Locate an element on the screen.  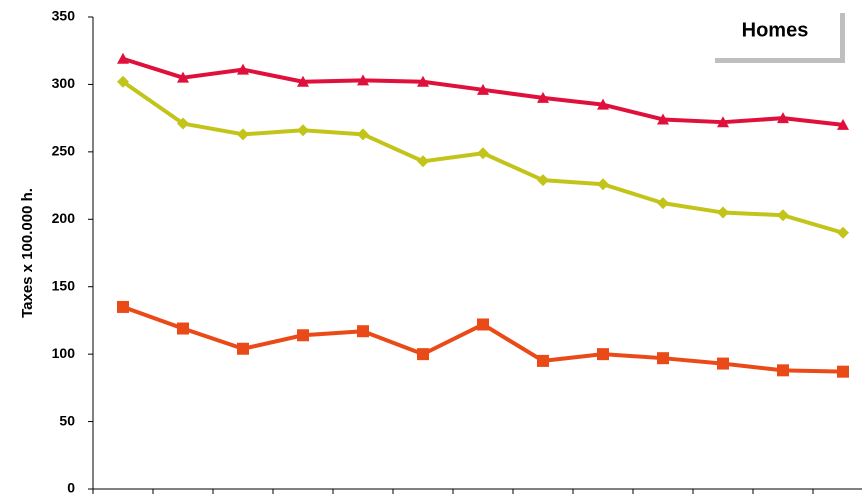
y-tick-label: 300 is located at coordinates (64, 83).